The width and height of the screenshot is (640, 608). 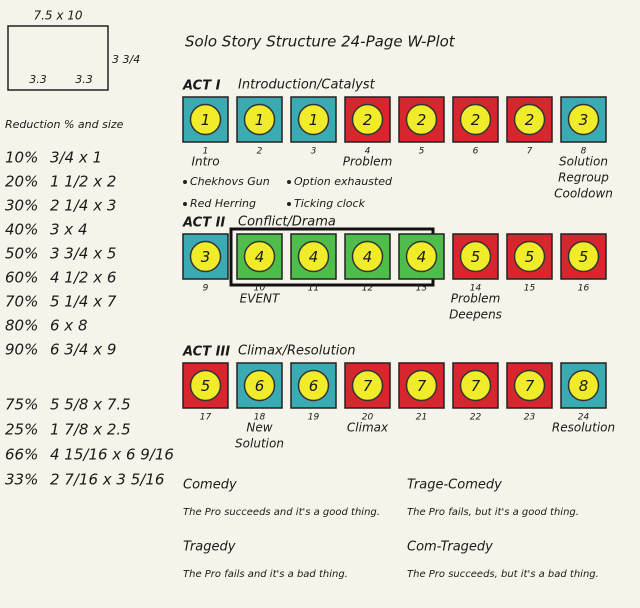 What do you see at coordinates (476, 289) in the screenshot?
I see `page-number: 14` at bounding box center [476, 289].